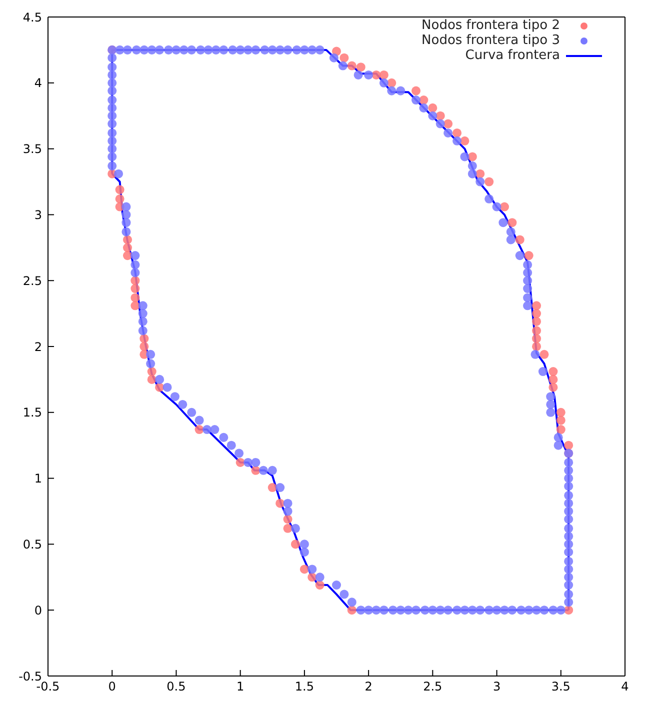 This screenshot has height=702, width=645. What do you see at coordinates (32, 544) in the screenshot?
I see `y-tick-label: 0.5` at bounding box center [32, 544].